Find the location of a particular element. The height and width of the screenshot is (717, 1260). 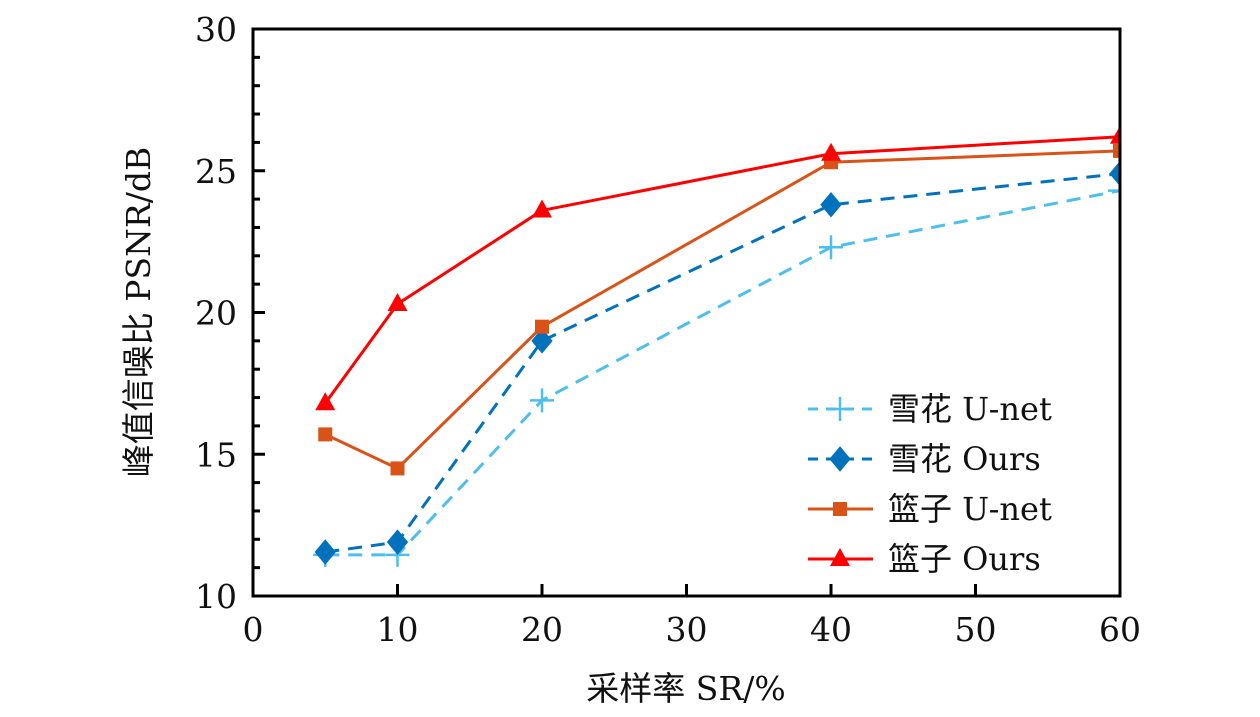

legend-label: 雪花 U-net is located at coordinates (970, 409).